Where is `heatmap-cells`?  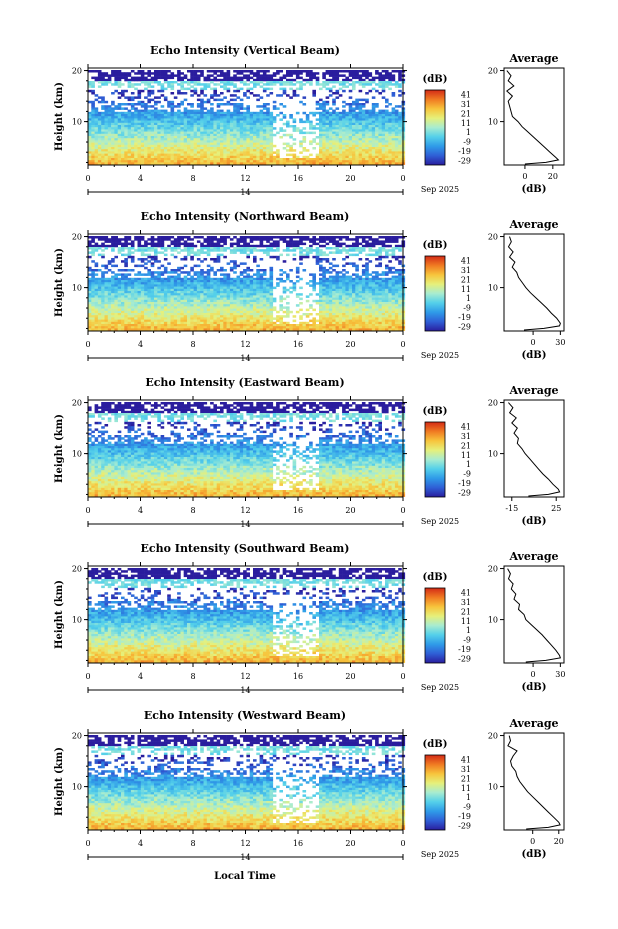 heatmap-cells is located at coordinates (247, 117).